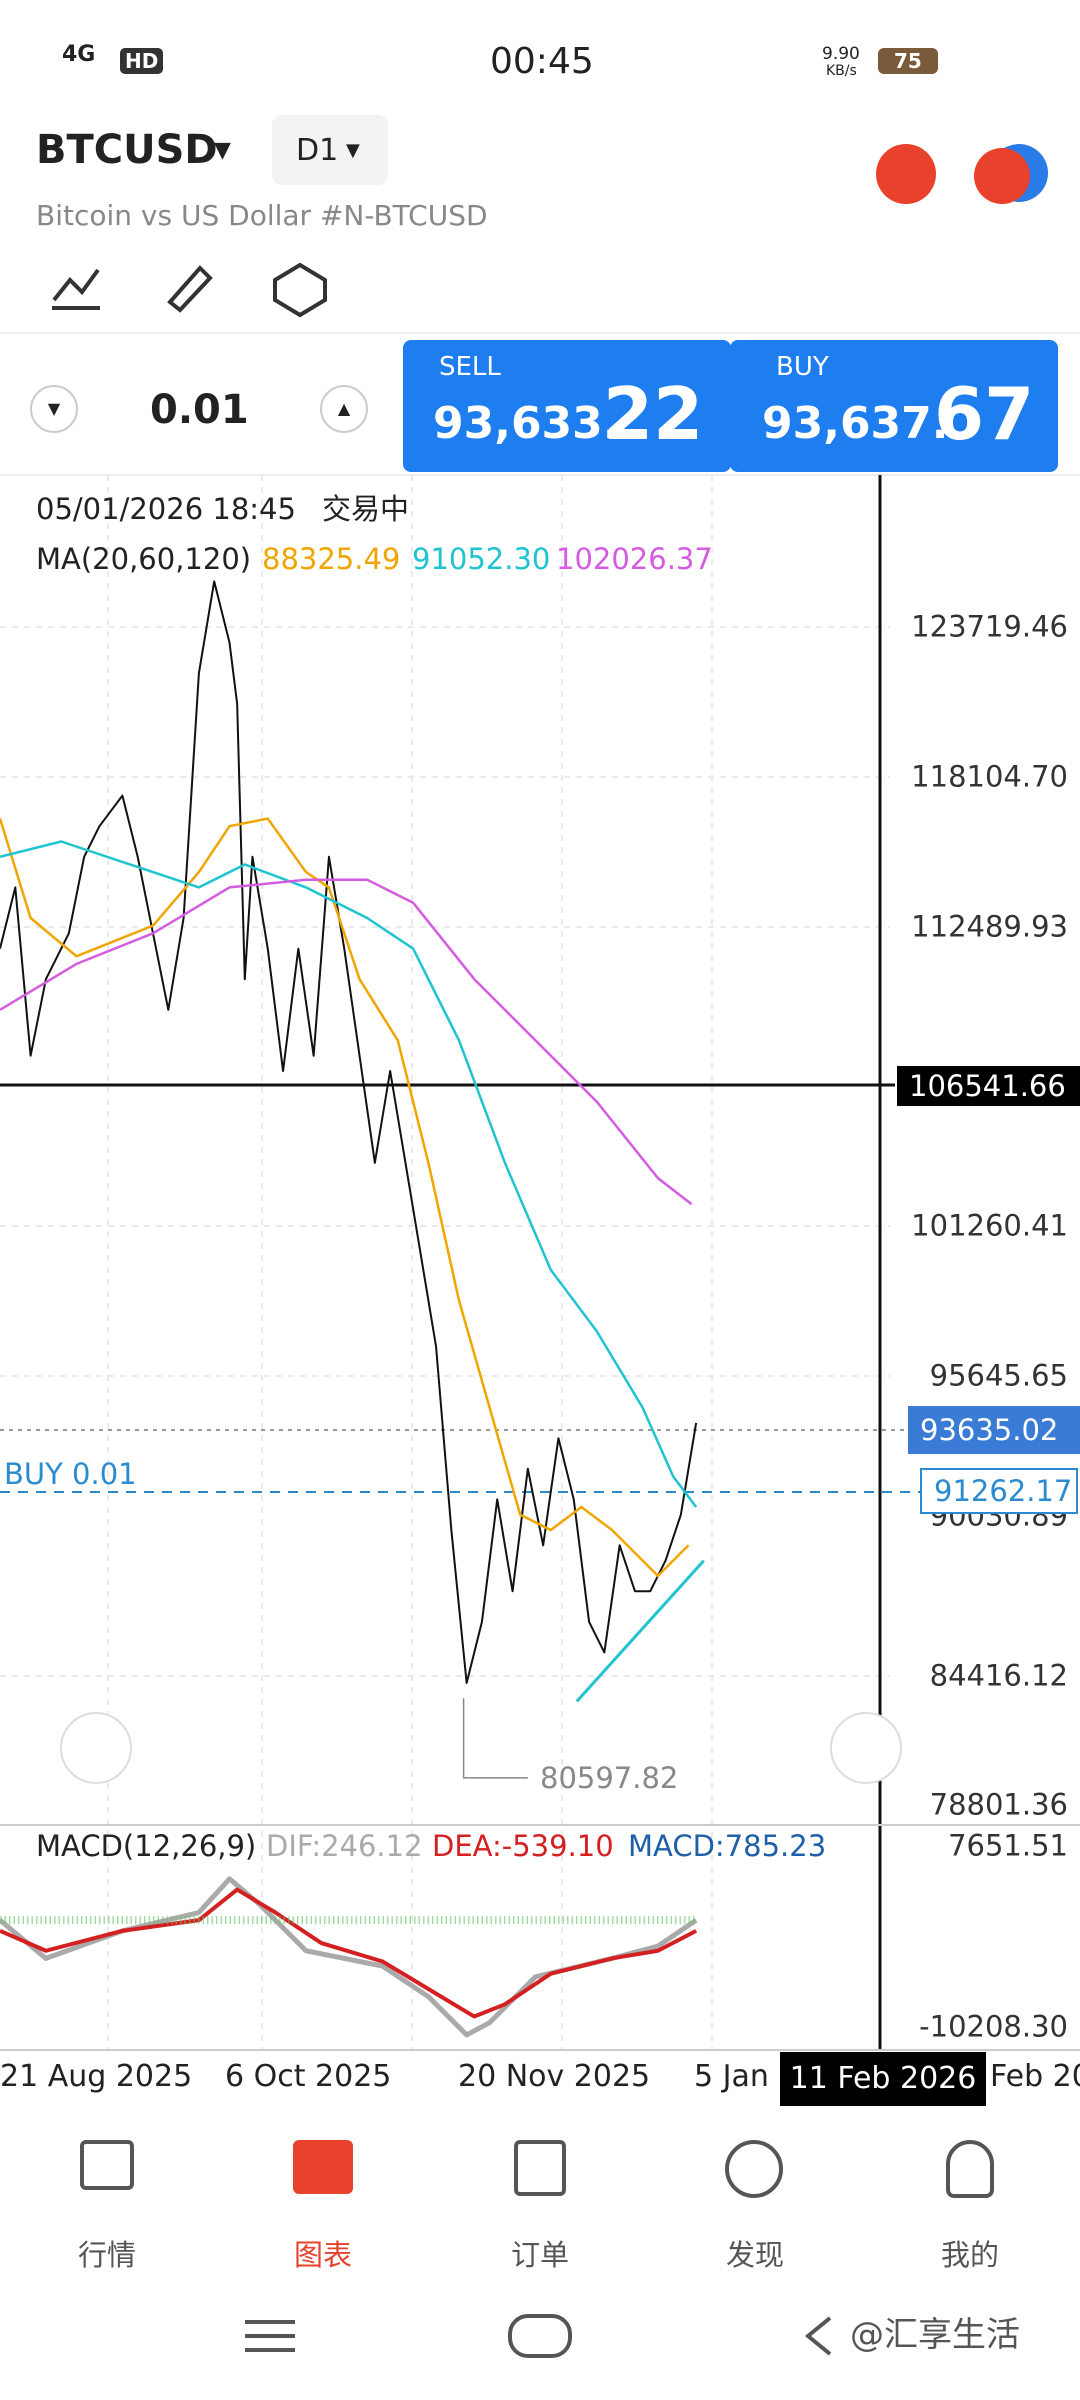 This screenshot has height=2400, width=1080. What do you see at coordinates (322, 2255) in the screenshot?
I see `nav-label: 图表` at bounding box center [322, 2255].